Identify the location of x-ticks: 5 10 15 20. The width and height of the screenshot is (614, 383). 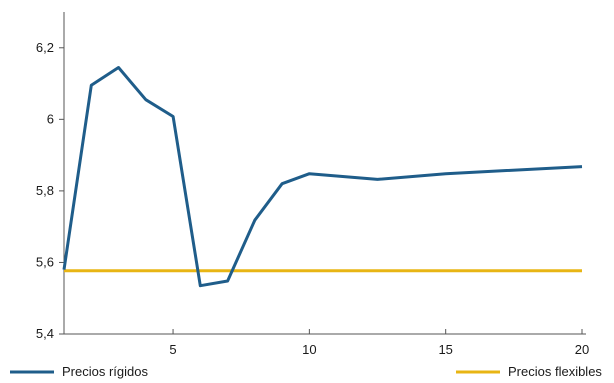
(379, 343).